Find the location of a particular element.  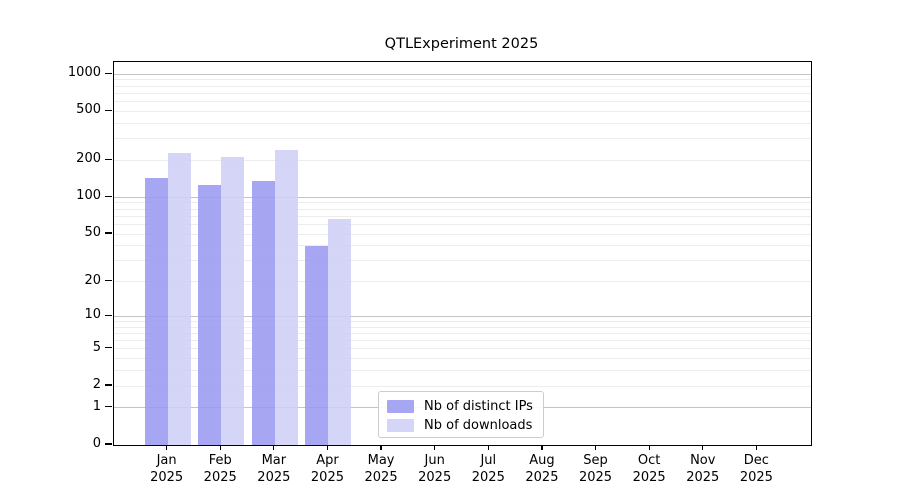

x-tick-label: Oct 2025 is located at coordinates (649, 469).